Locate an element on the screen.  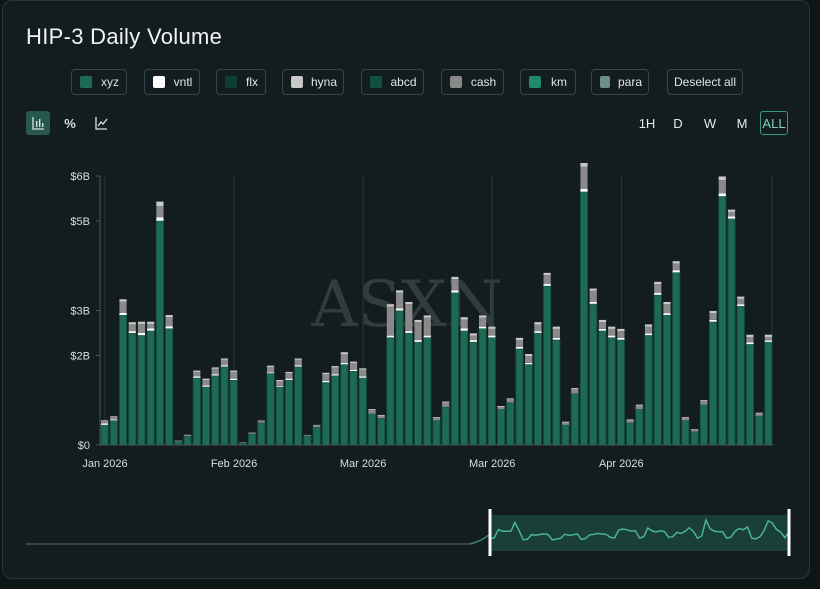
y-tick-label: $2B is located at coordinates (80, 356).